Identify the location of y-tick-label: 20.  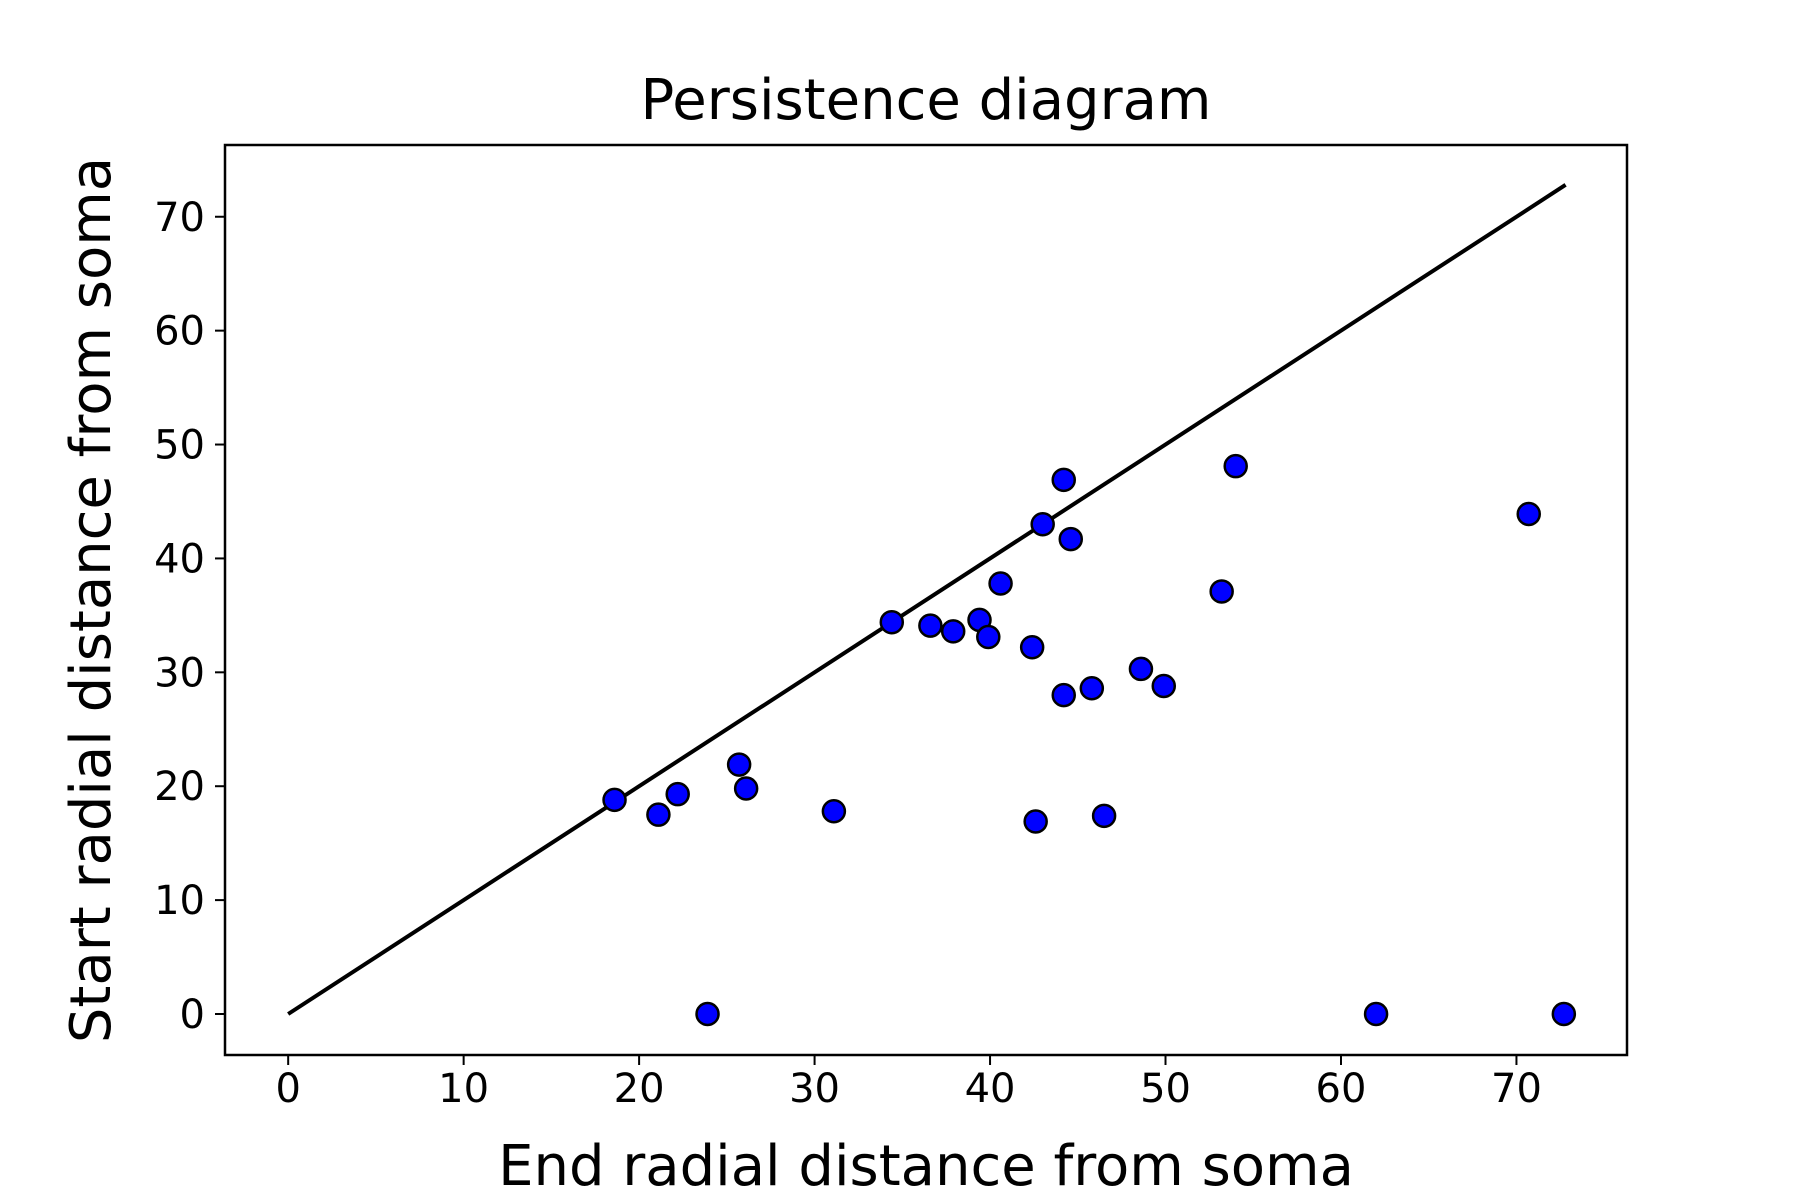
(179, 787).